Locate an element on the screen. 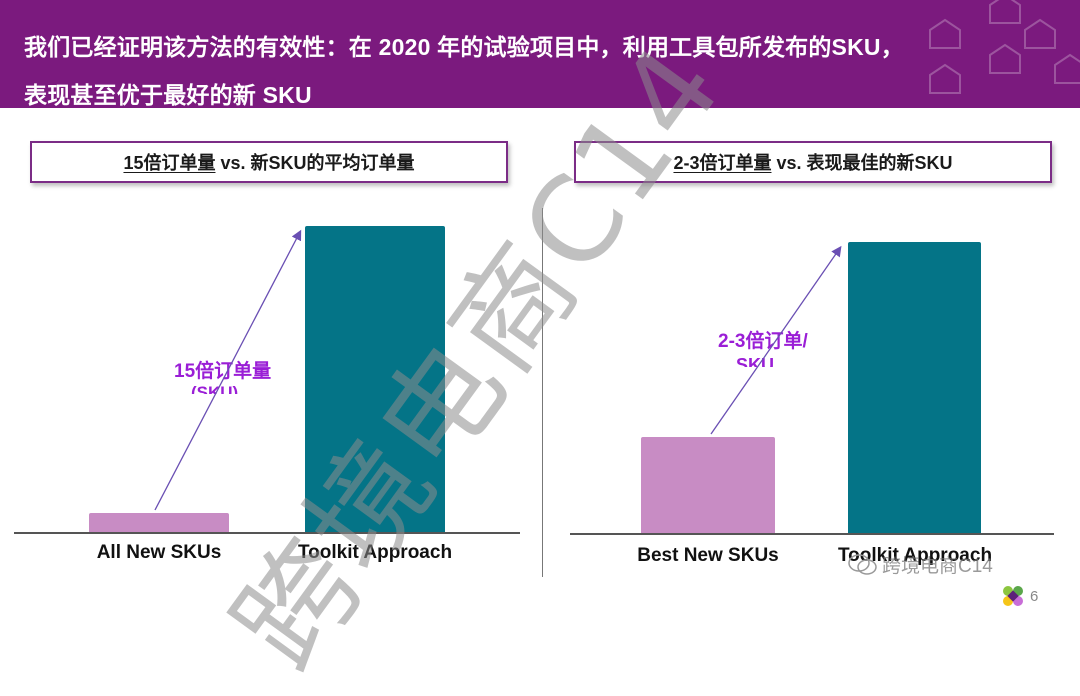 The image size is (1080, 696). headline-line-2: 表现甚至优于最好的新 SKU is located at coordinates (168, 95).